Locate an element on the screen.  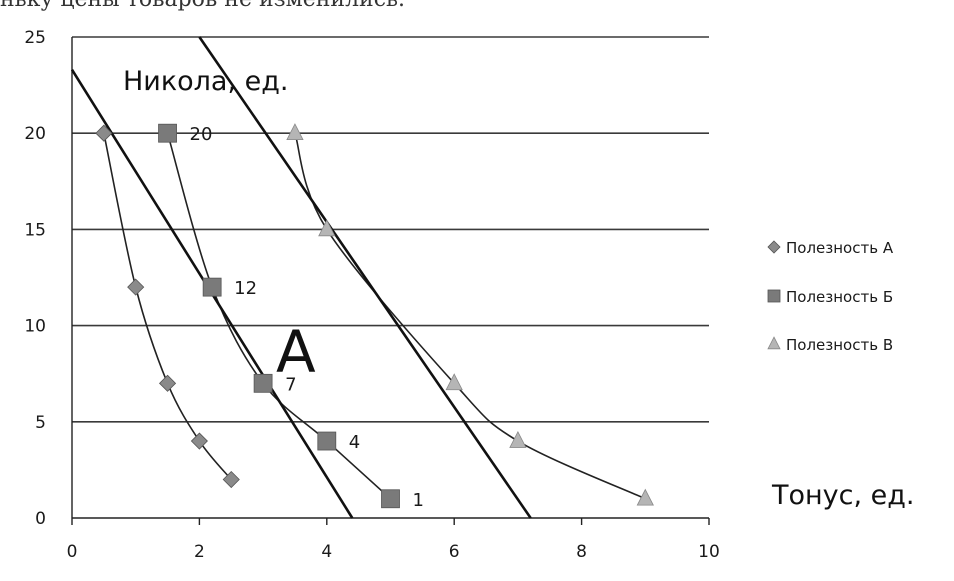
point-label-b-4: 4 is located at coordinates (354, 442).